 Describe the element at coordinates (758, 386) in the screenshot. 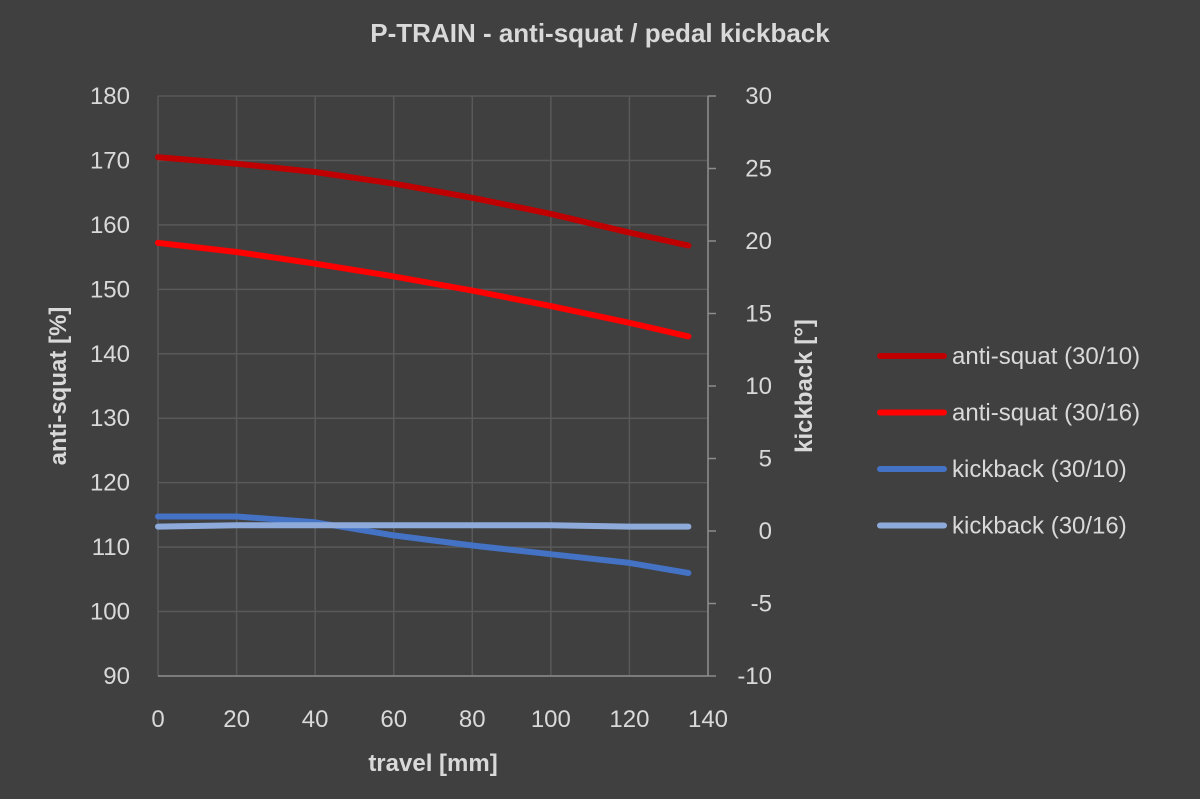

I see `y2-tick-label: 10` at that location.